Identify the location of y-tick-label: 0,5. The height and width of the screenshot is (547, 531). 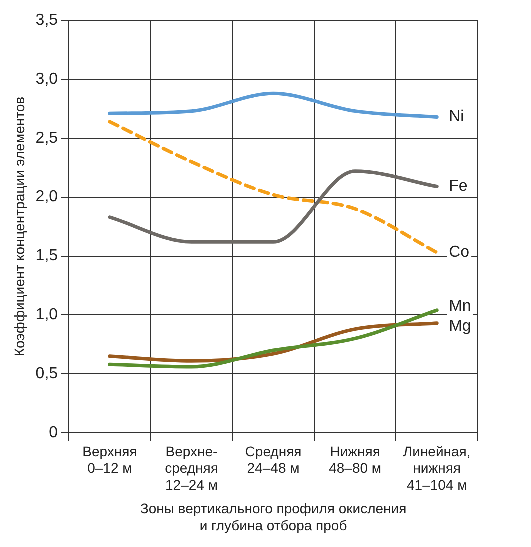
(47, 373).